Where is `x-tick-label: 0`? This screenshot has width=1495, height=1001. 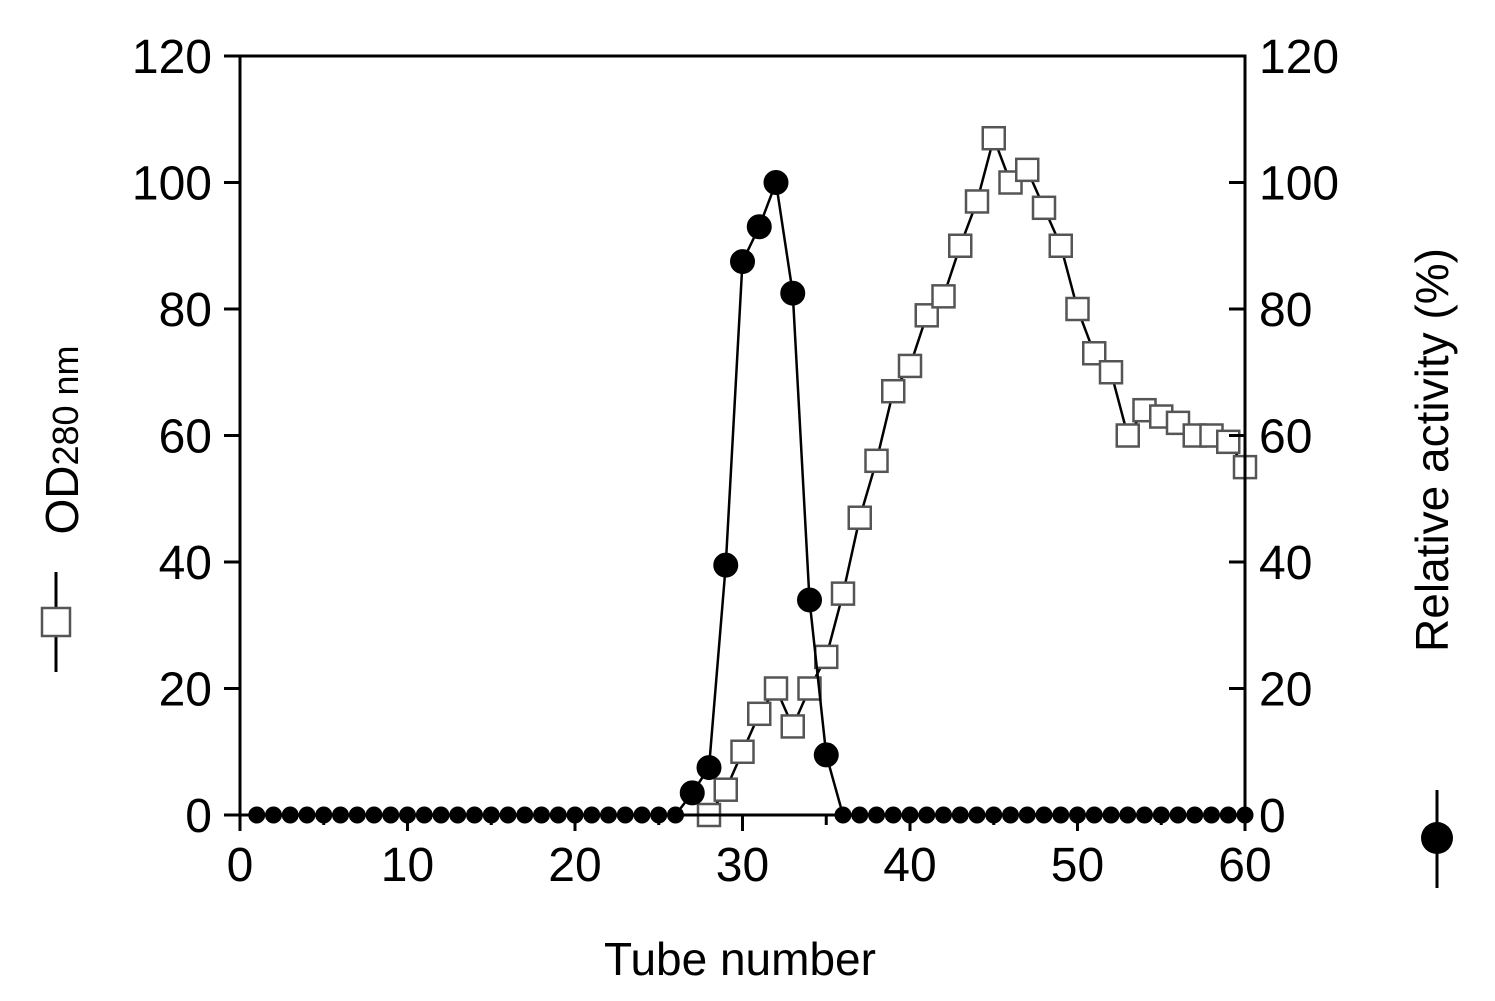 x-tick-label: 0 is located at coordinates (240, 865).